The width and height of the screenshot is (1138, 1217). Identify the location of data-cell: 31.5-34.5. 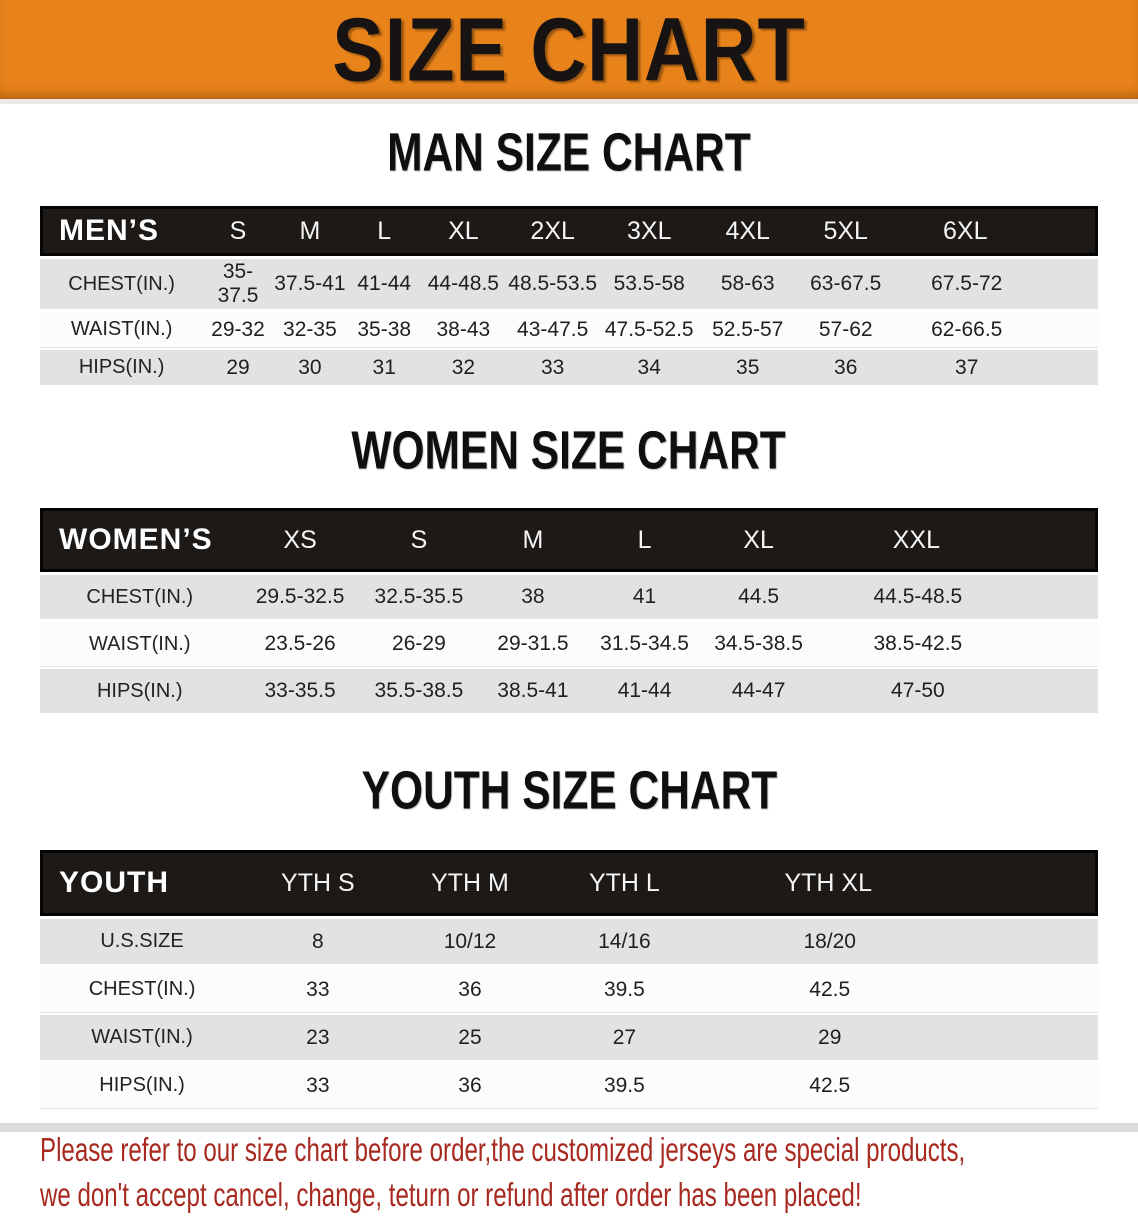
(644, 644).